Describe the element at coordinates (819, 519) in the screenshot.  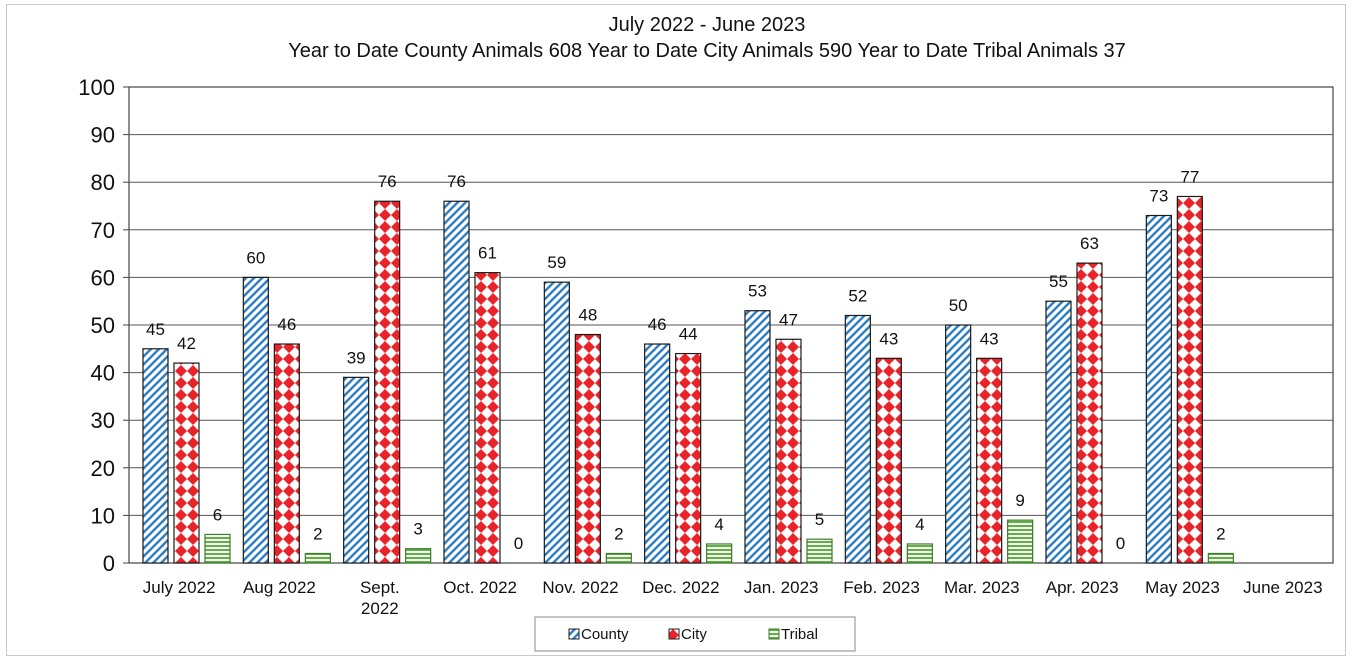
I see `data-label-tribal: 5` at that location.